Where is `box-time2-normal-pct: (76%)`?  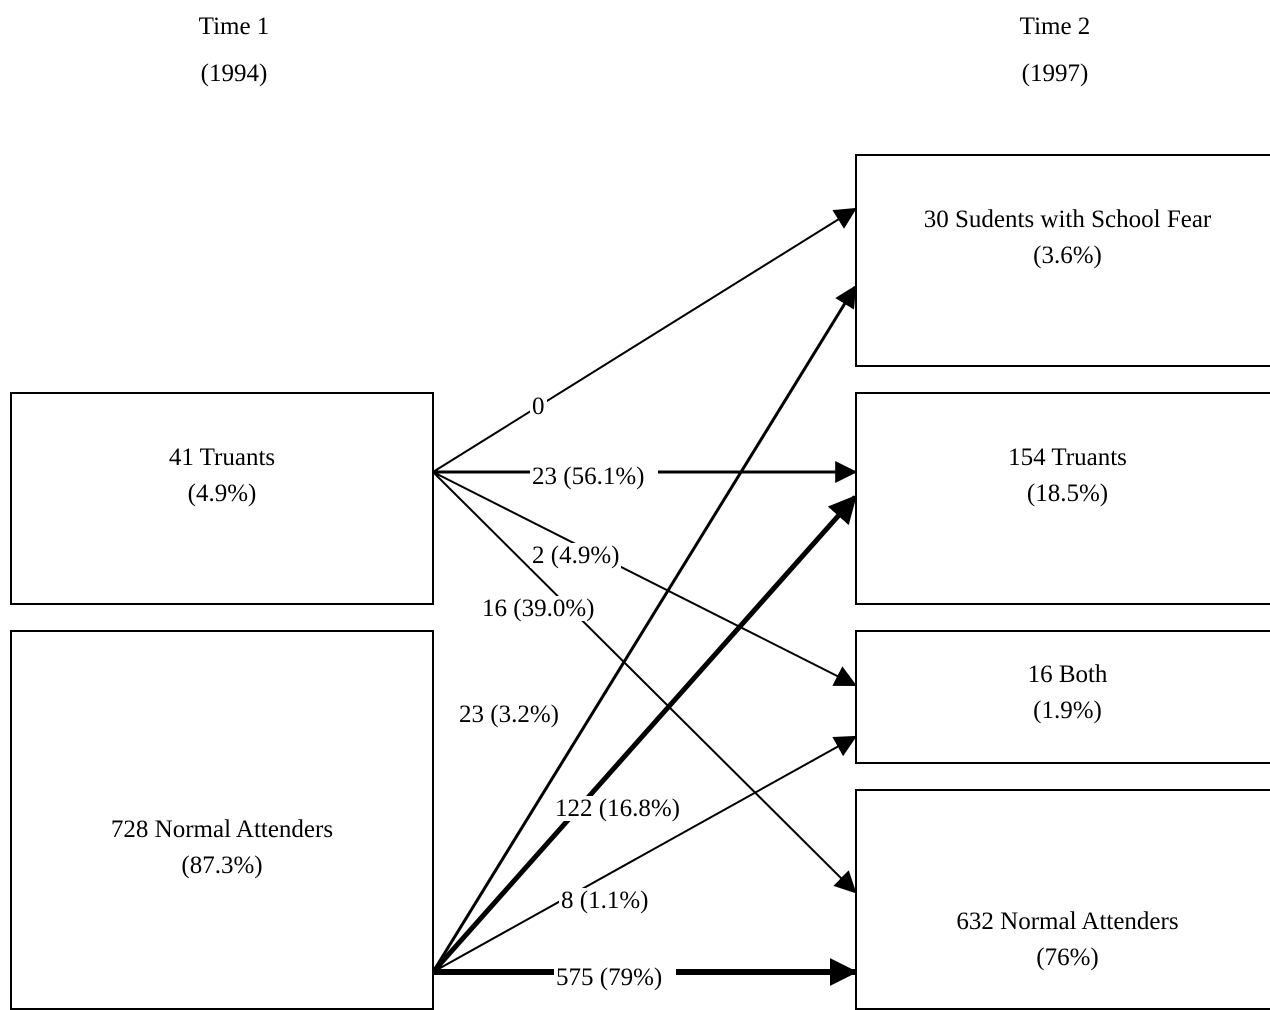 box-time2-normal-pct: (76%) is located at coordinates (1067, 957).